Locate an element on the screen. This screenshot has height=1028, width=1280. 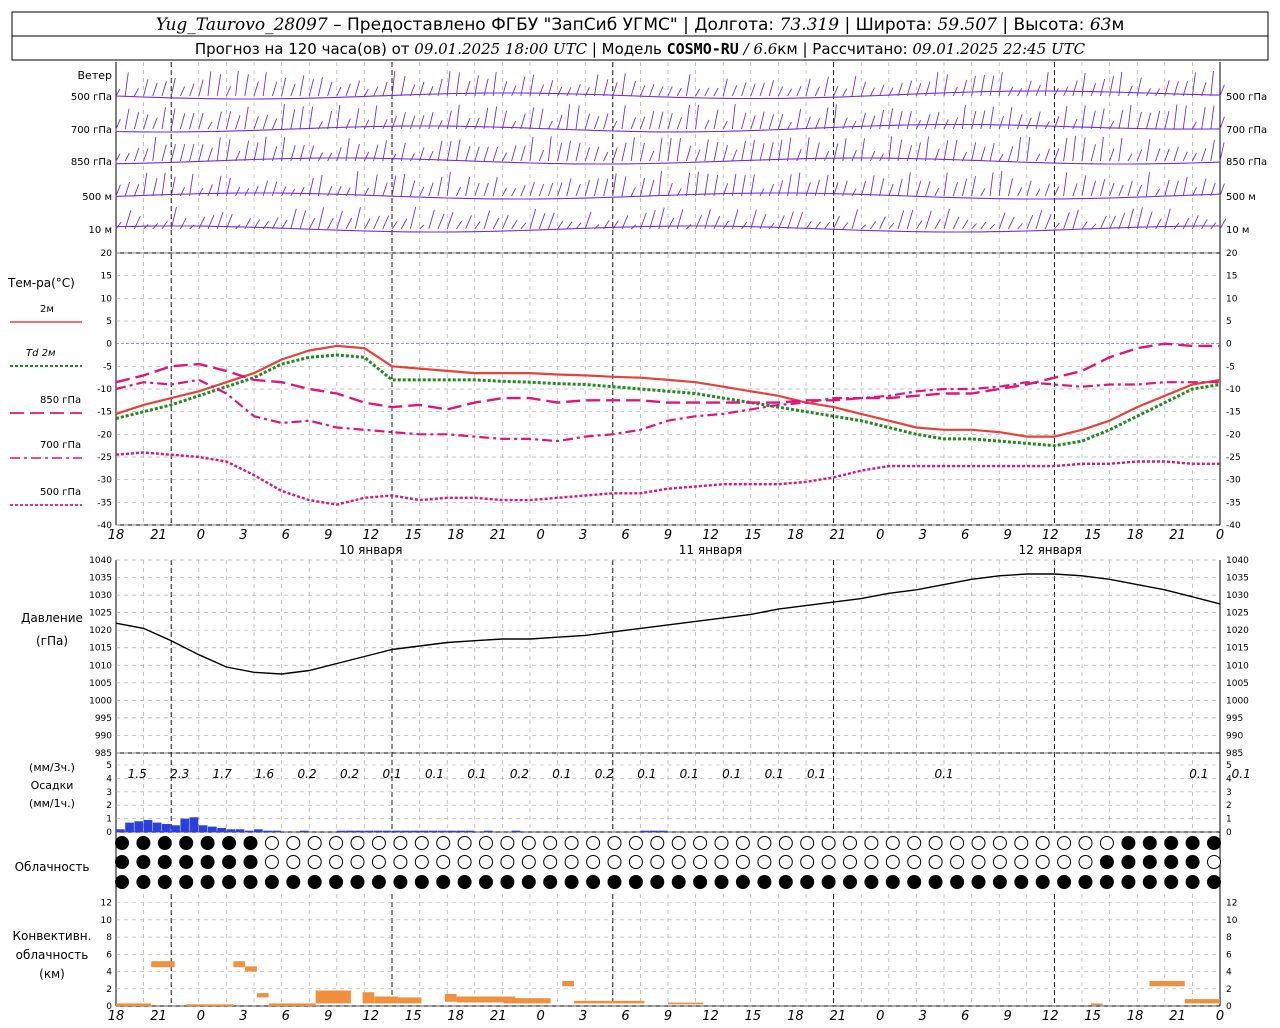
temperature-legend-label: 850 гПа is located at coordinates (60, 400).